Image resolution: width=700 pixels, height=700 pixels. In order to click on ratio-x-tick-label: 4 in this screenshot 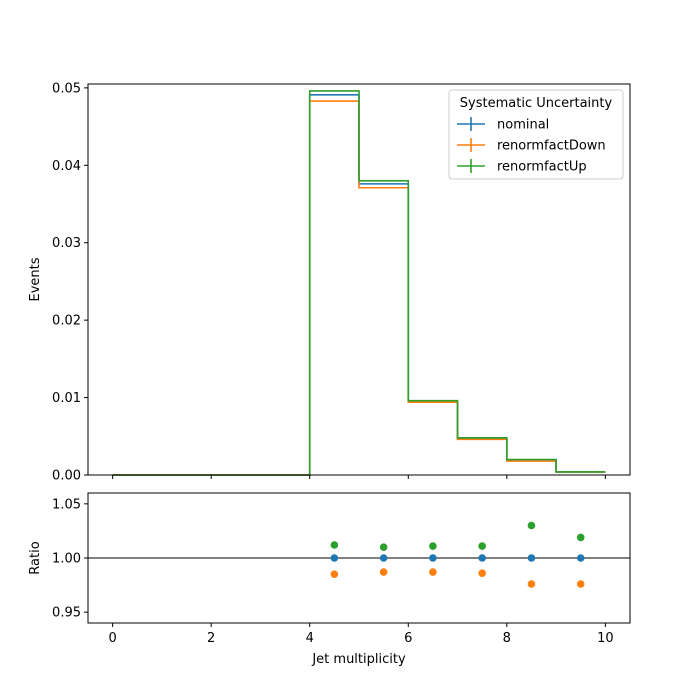, I will do `click(310, 638)`.